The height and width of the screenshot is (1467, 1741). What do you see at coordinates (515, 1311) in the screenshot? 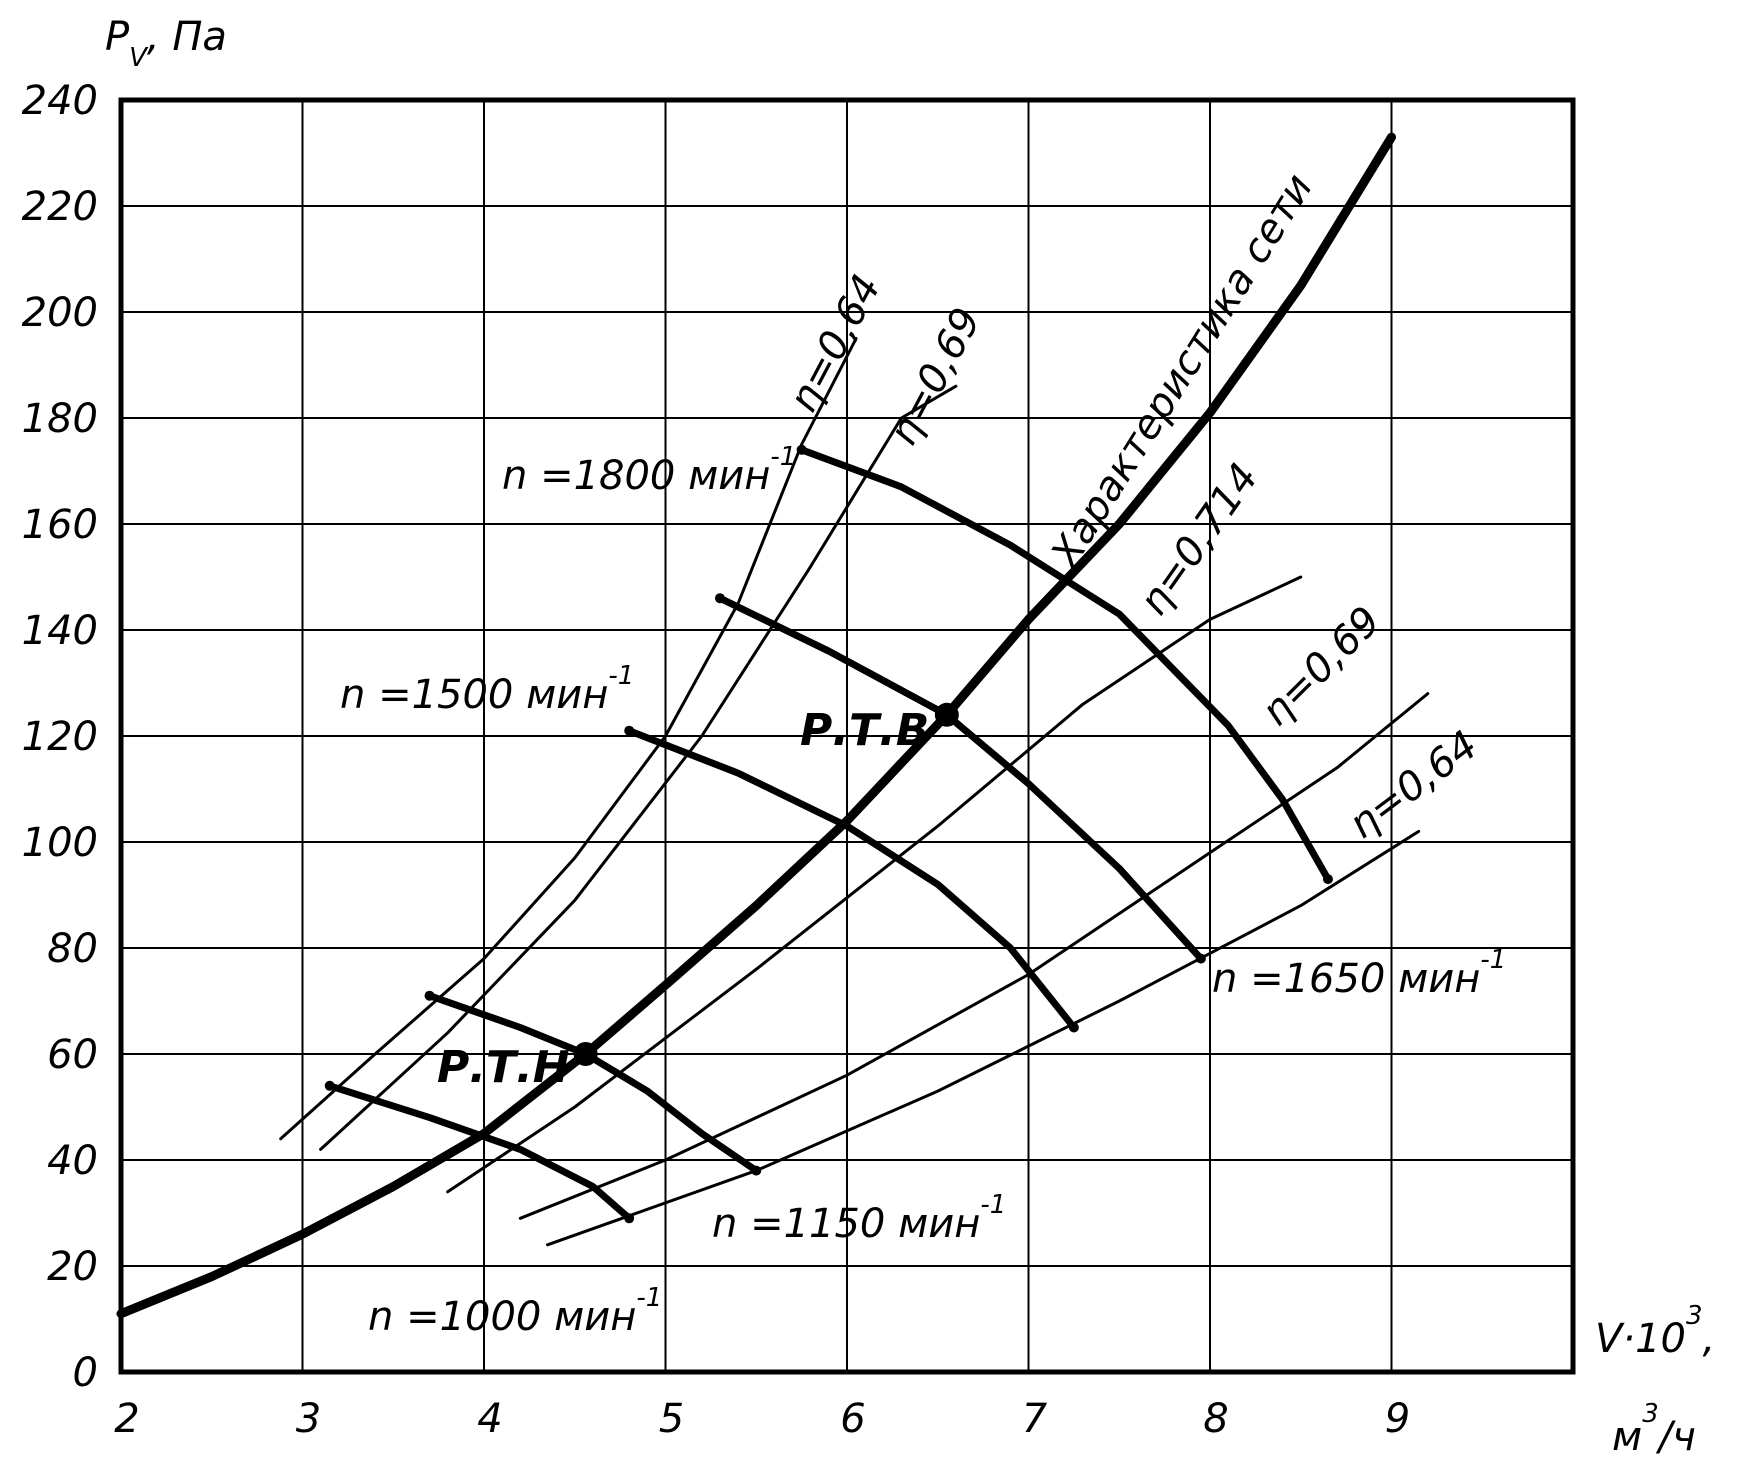
I see `label-n1000: n =1000 мин-1` at bounding box center [515, 1311].